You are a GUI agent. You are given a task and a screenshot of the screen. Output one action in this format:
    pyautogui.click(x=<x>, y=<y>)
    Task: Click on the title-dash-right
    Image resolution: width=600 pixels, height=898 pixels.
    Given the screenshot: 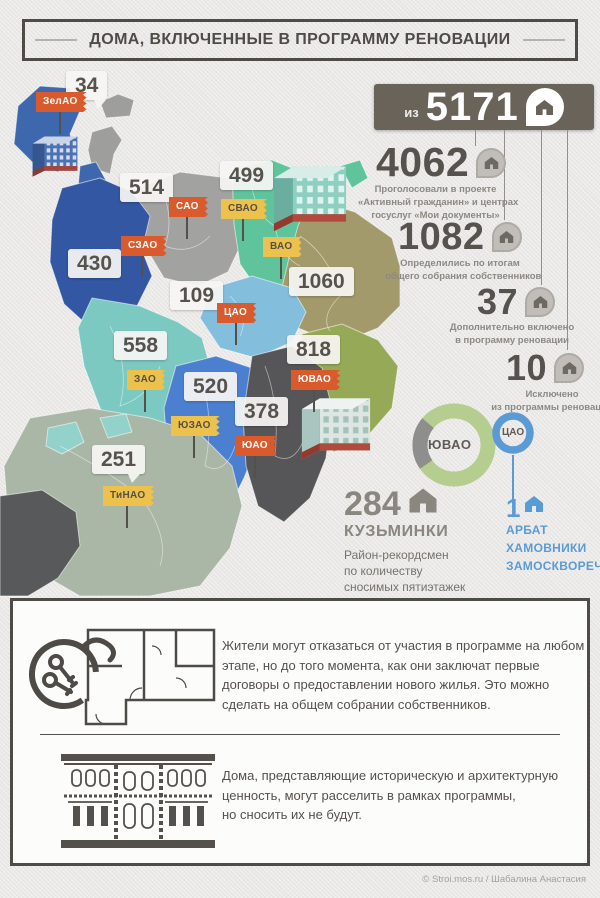 What is the action you would take?
    pyautogui.click(x=543, y=40)
    